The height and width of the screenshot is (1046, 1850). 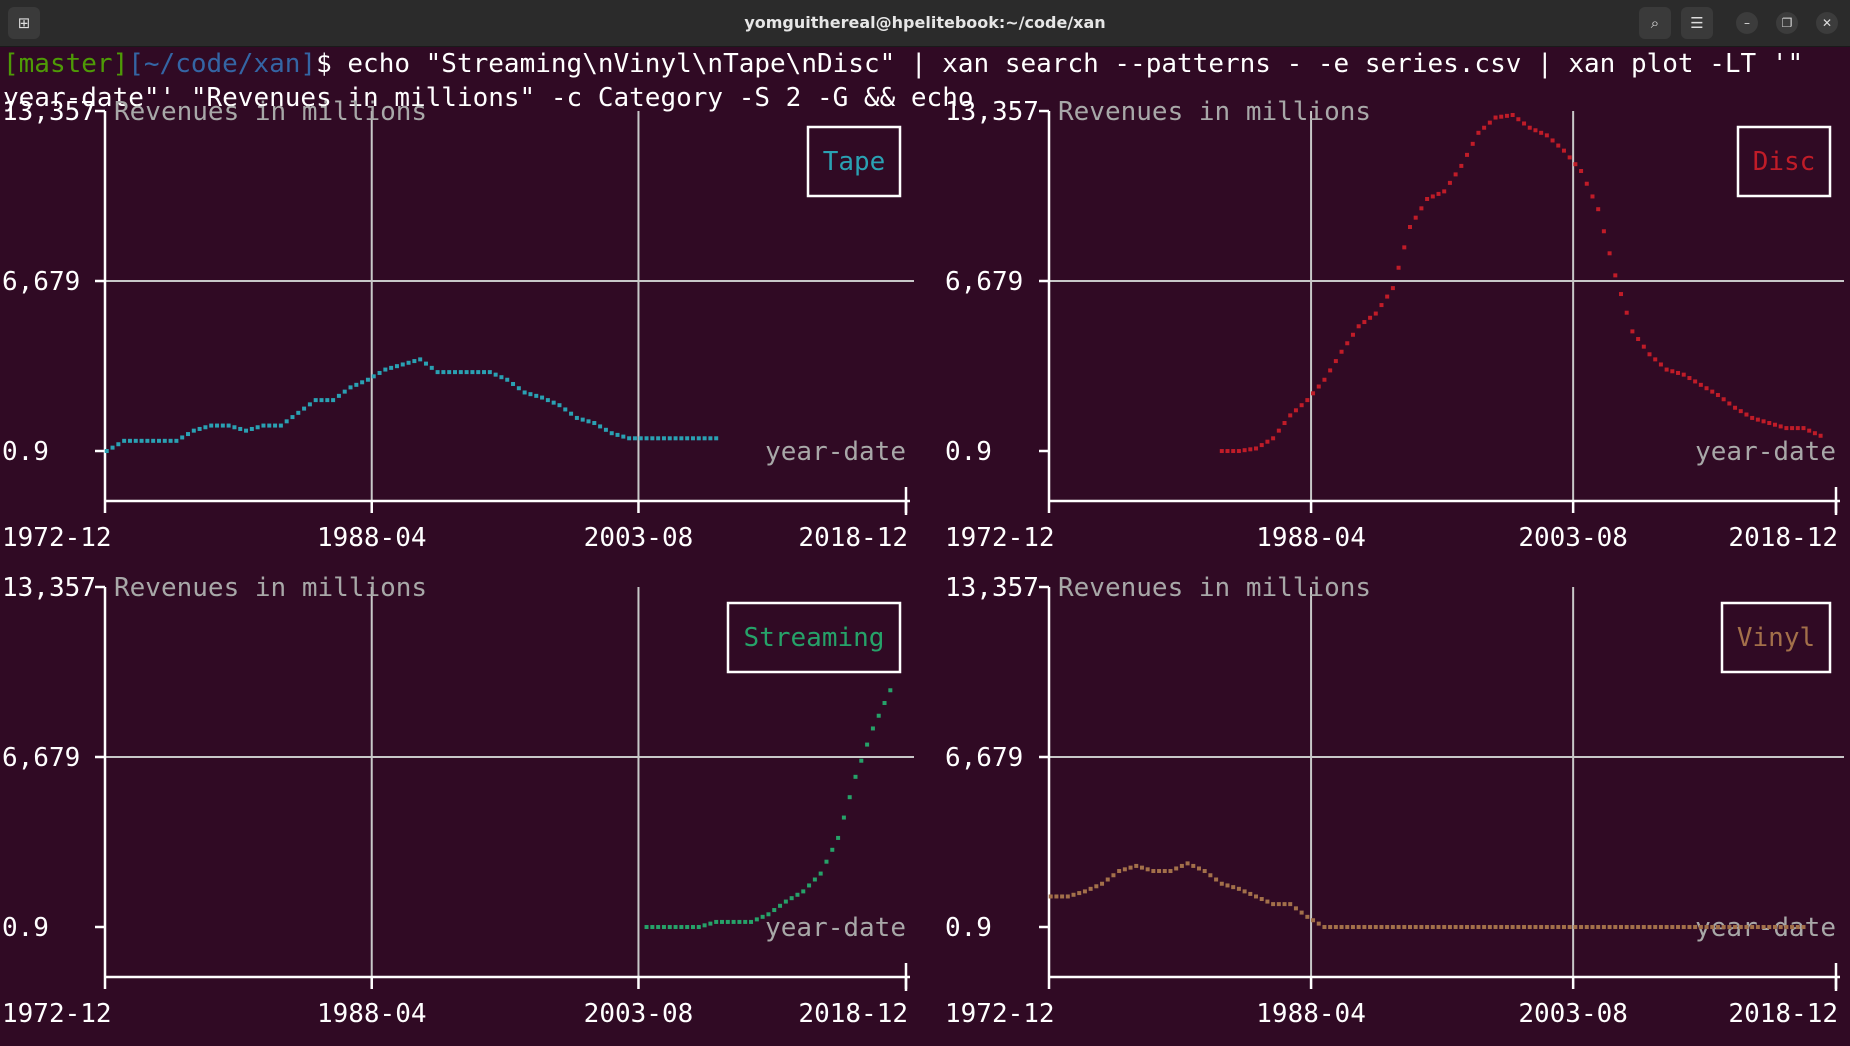 I want to click on search-button: ⌕, so click(x=1655, y=23).